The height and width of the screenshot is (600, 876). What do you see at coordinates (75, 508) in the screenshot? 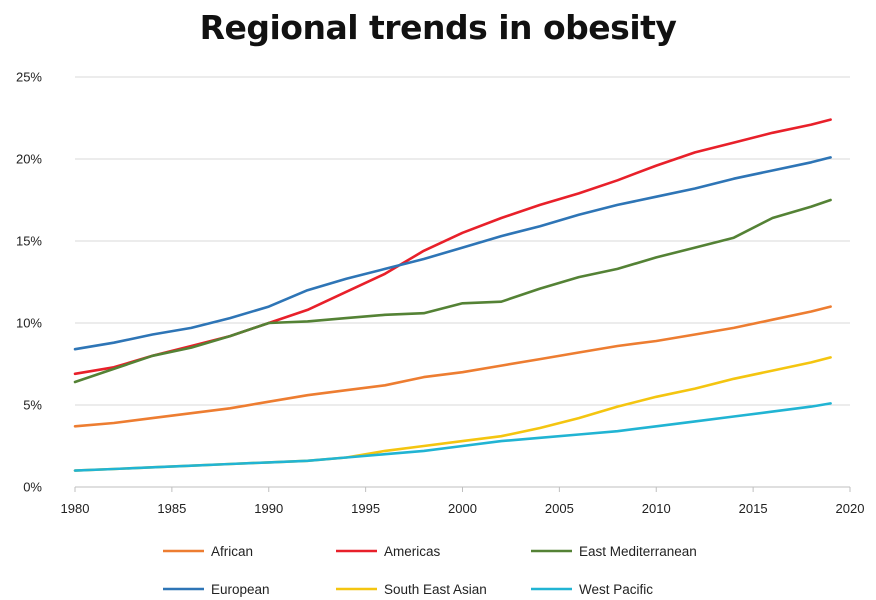
I see `x-tick-label: 1980` at bounding box center [75, 508].